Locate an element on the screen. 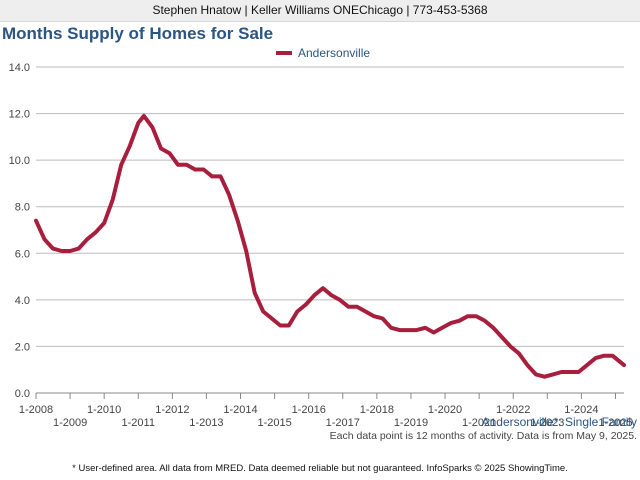 This screenshot has height=480, width=640. x-tick-label: 1-2020 is located at coordinates (445, 410).